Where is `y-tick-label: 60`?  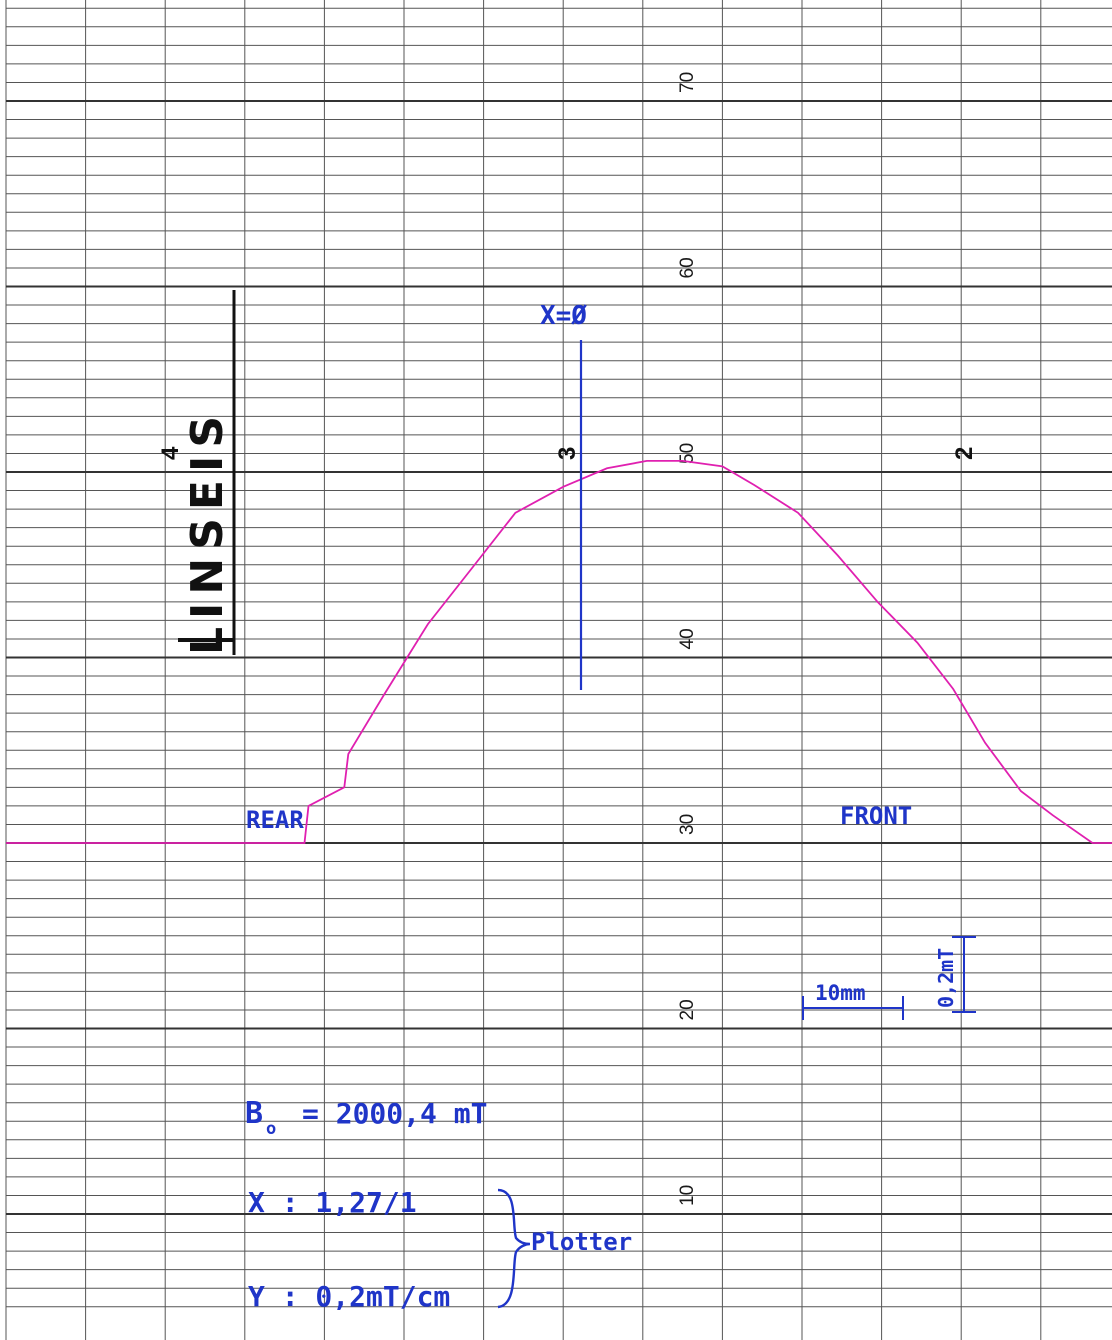 y-tick-label: 60 is located at coordinates (687, 267).